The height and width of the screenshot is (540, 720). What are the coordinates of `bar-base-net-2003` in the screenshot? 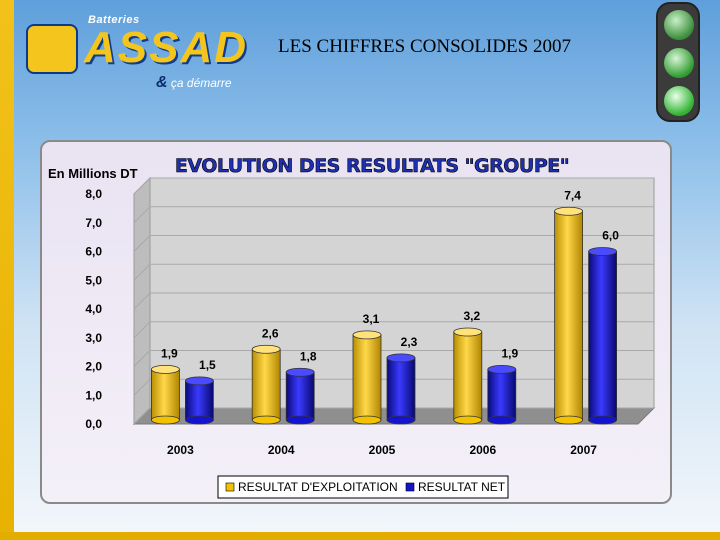 It's located at (199, 420).